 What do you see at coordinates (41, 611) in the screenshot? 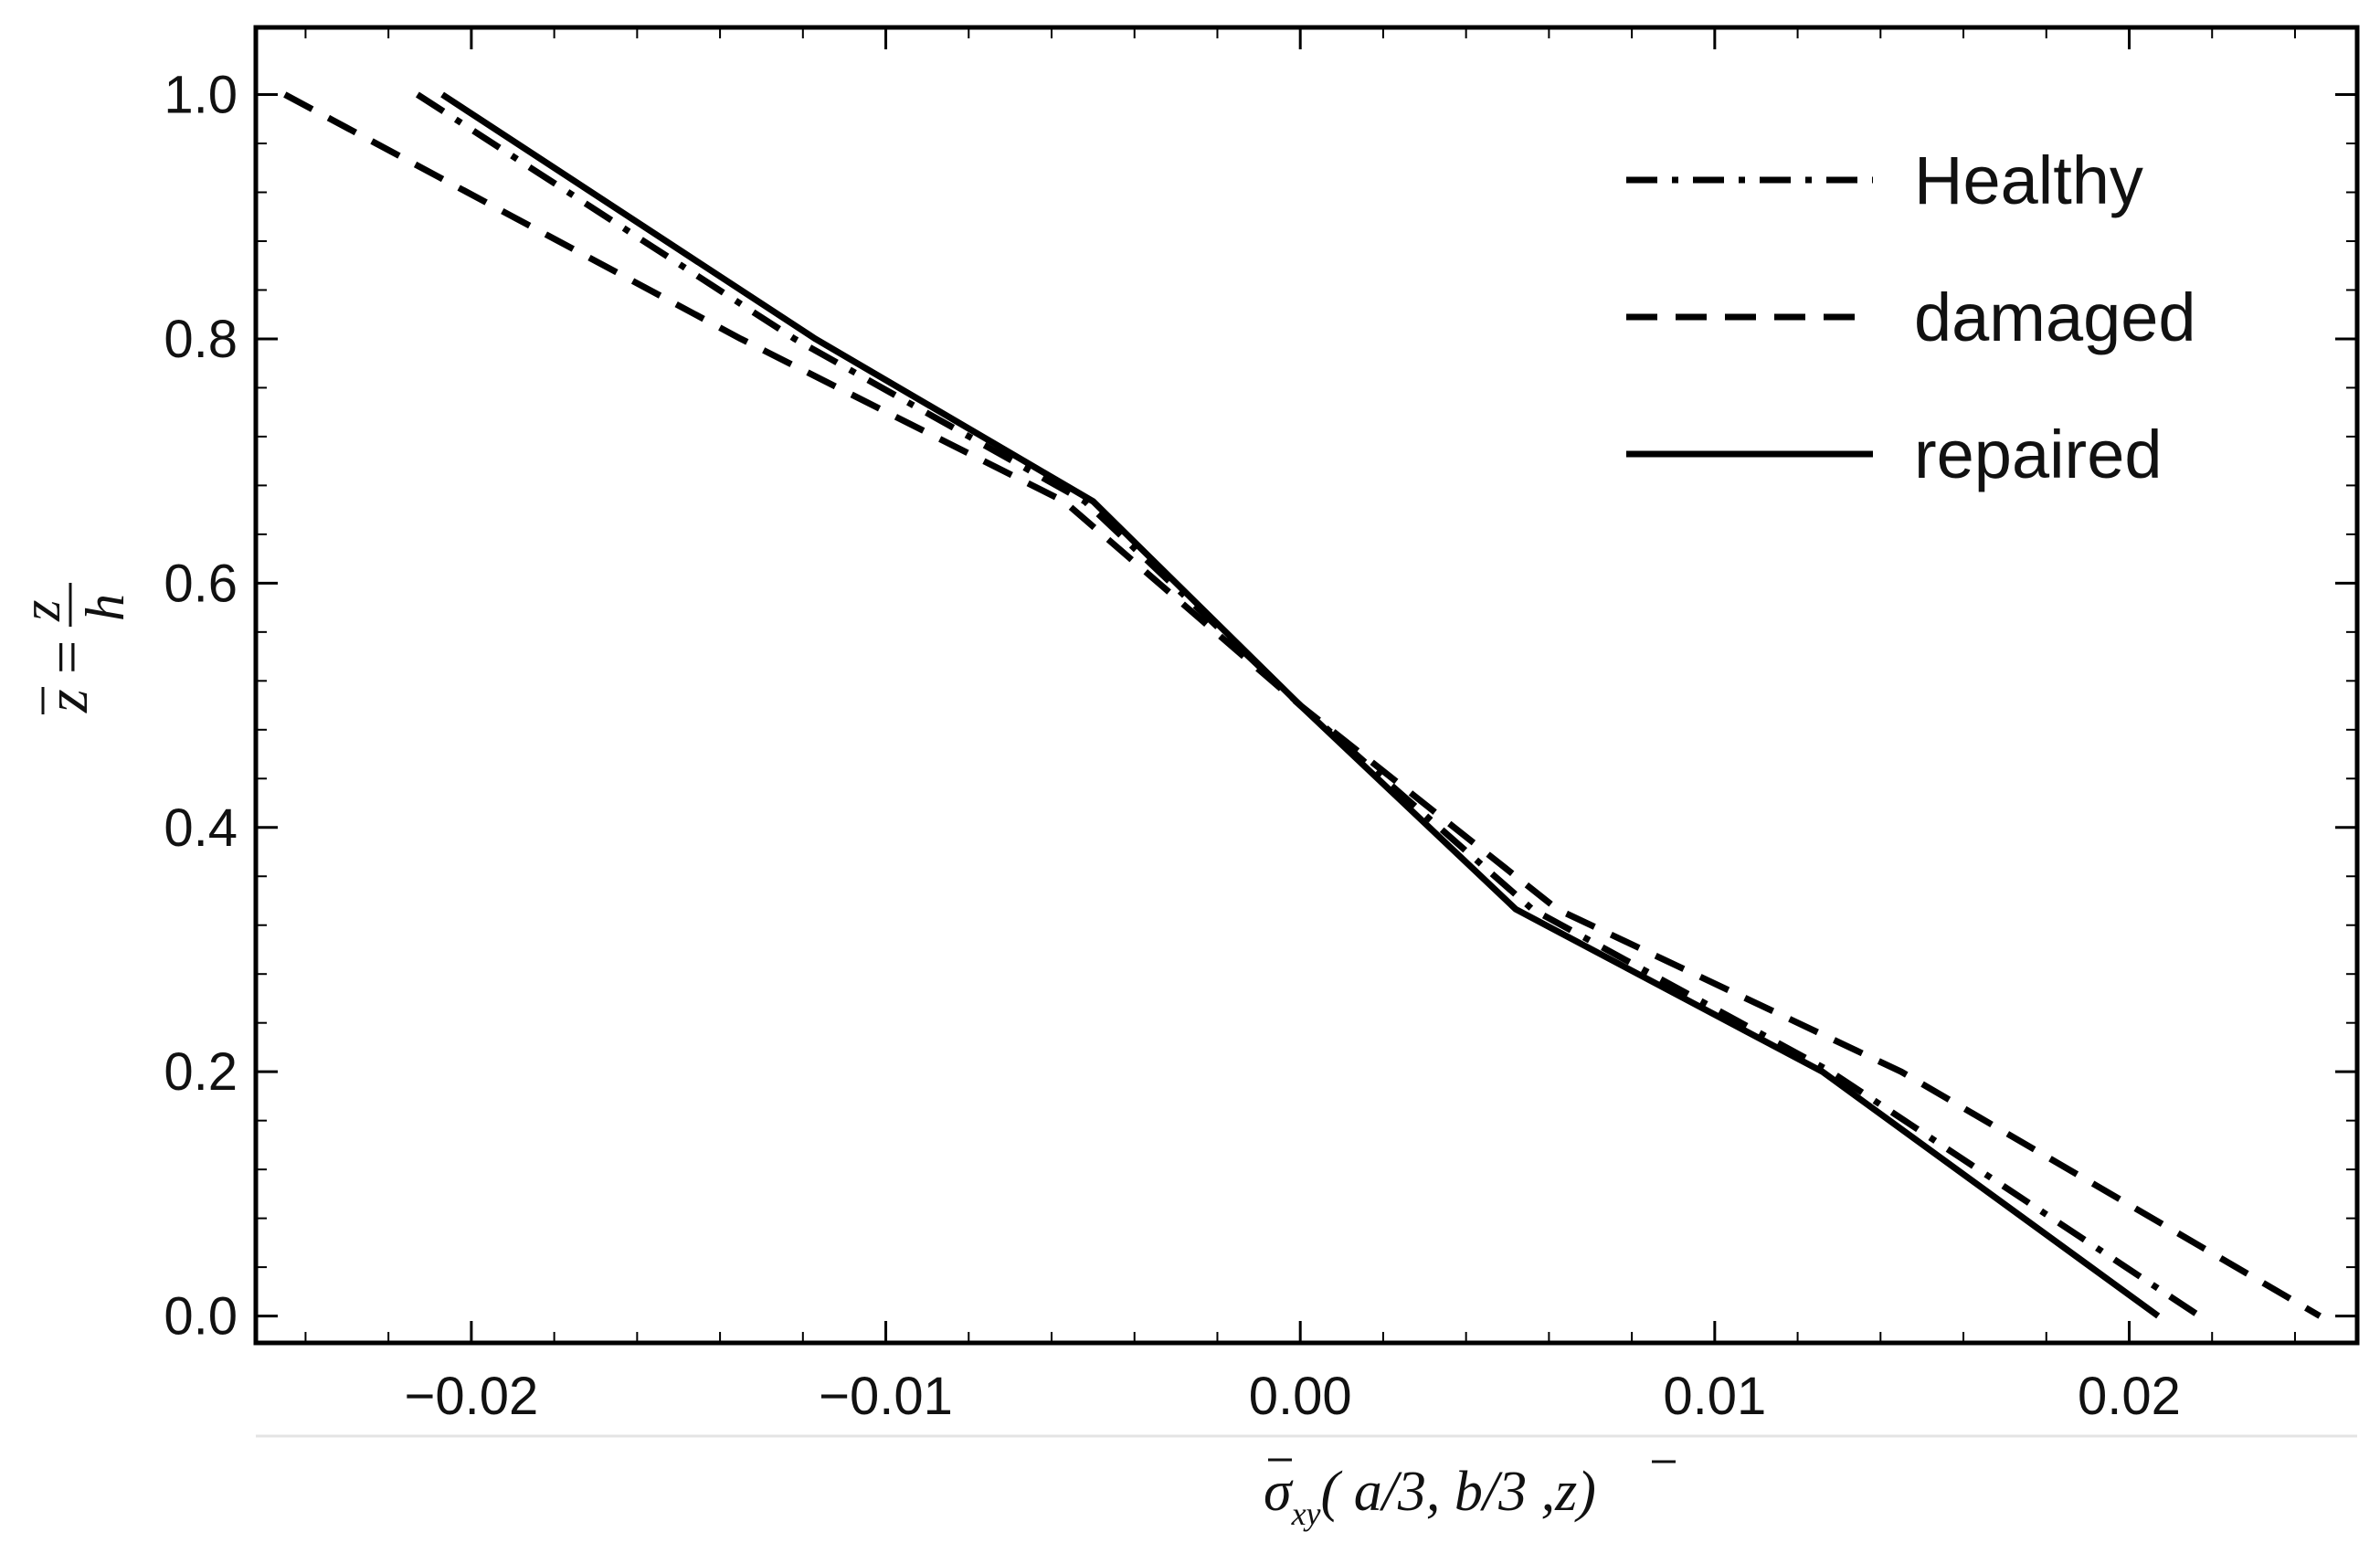
I see `y-label-numerator: z` at bounding box center [41, 611].